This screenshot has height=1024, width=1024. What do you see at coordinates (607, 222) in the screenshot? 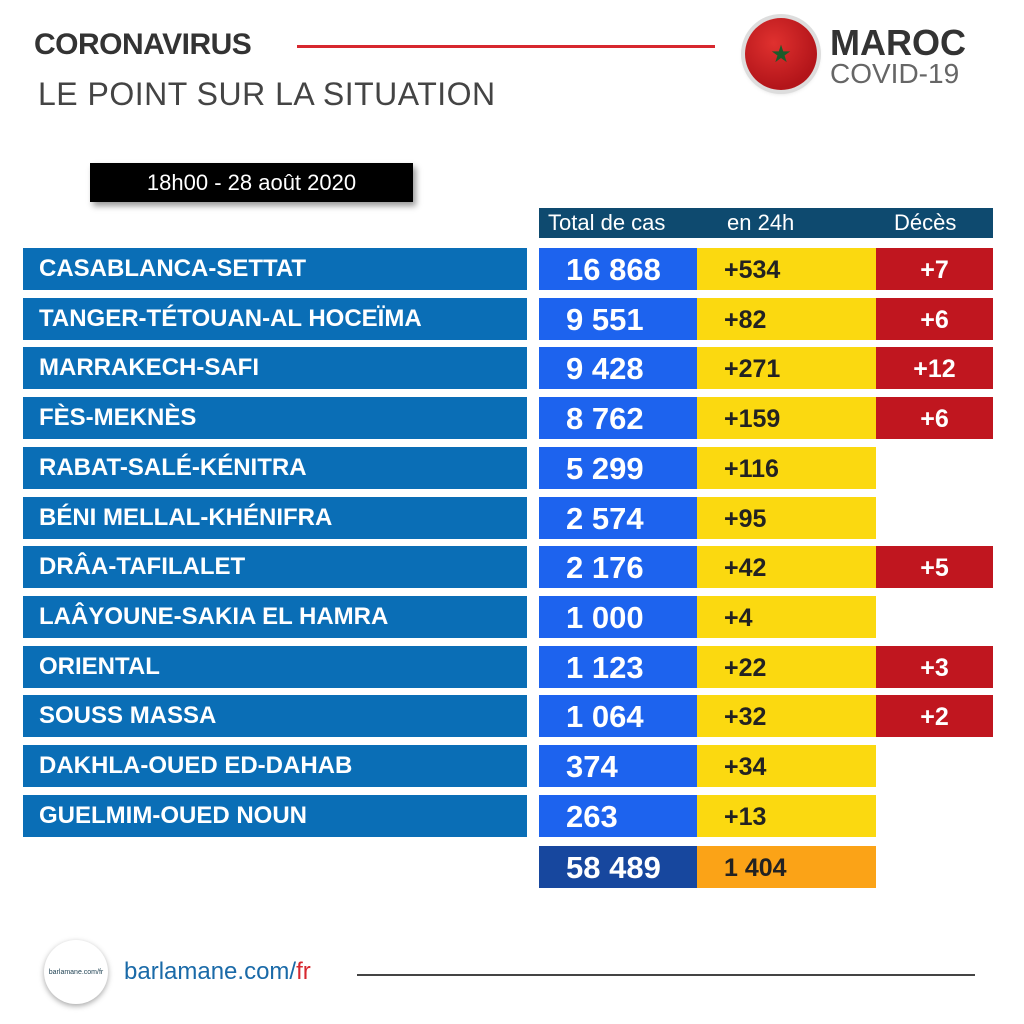
I see `col-header-total: Total de cas` at bounding box center [607, 222].